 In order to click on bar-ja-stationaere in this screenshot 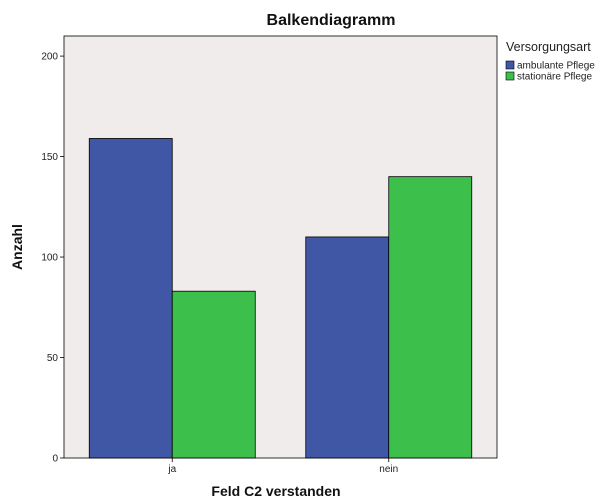, I will do `click(213, 374)`.